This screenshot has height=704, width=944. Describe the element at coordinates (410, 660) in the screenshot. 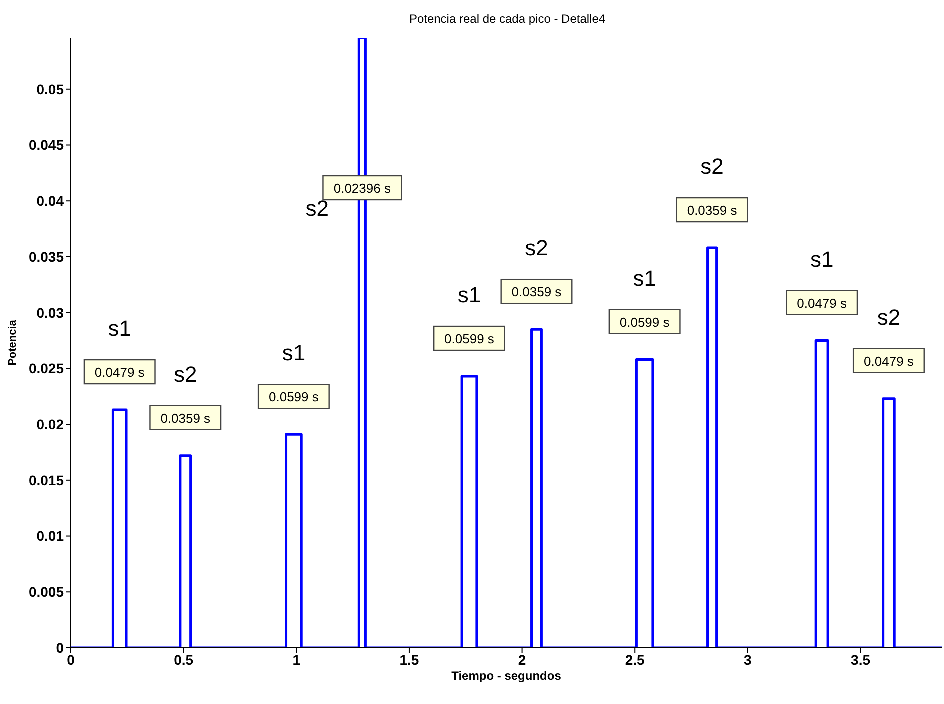

I see `x-tick-label: 1.5` at that location.